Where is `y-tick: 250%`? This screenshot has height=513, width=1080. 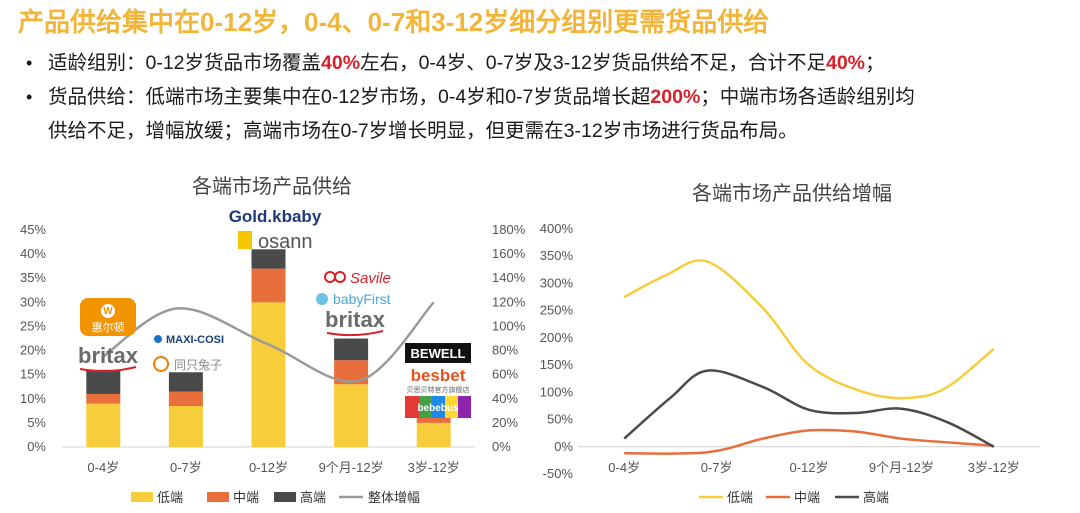 y-tick: 250% is located at coordinates (557, 310).